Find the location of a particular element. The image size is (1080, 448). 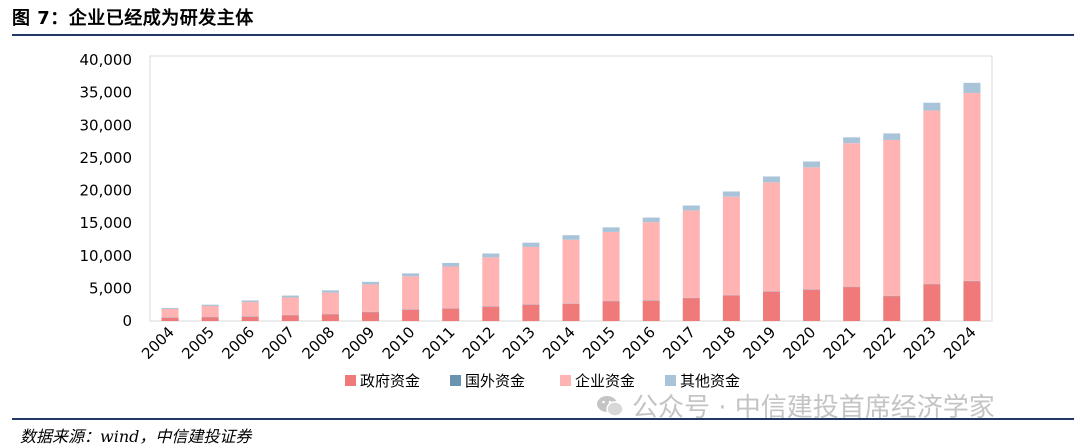

figure-title: 图 7：企业已经成为研发主体 is located at coordinates (133, 18).